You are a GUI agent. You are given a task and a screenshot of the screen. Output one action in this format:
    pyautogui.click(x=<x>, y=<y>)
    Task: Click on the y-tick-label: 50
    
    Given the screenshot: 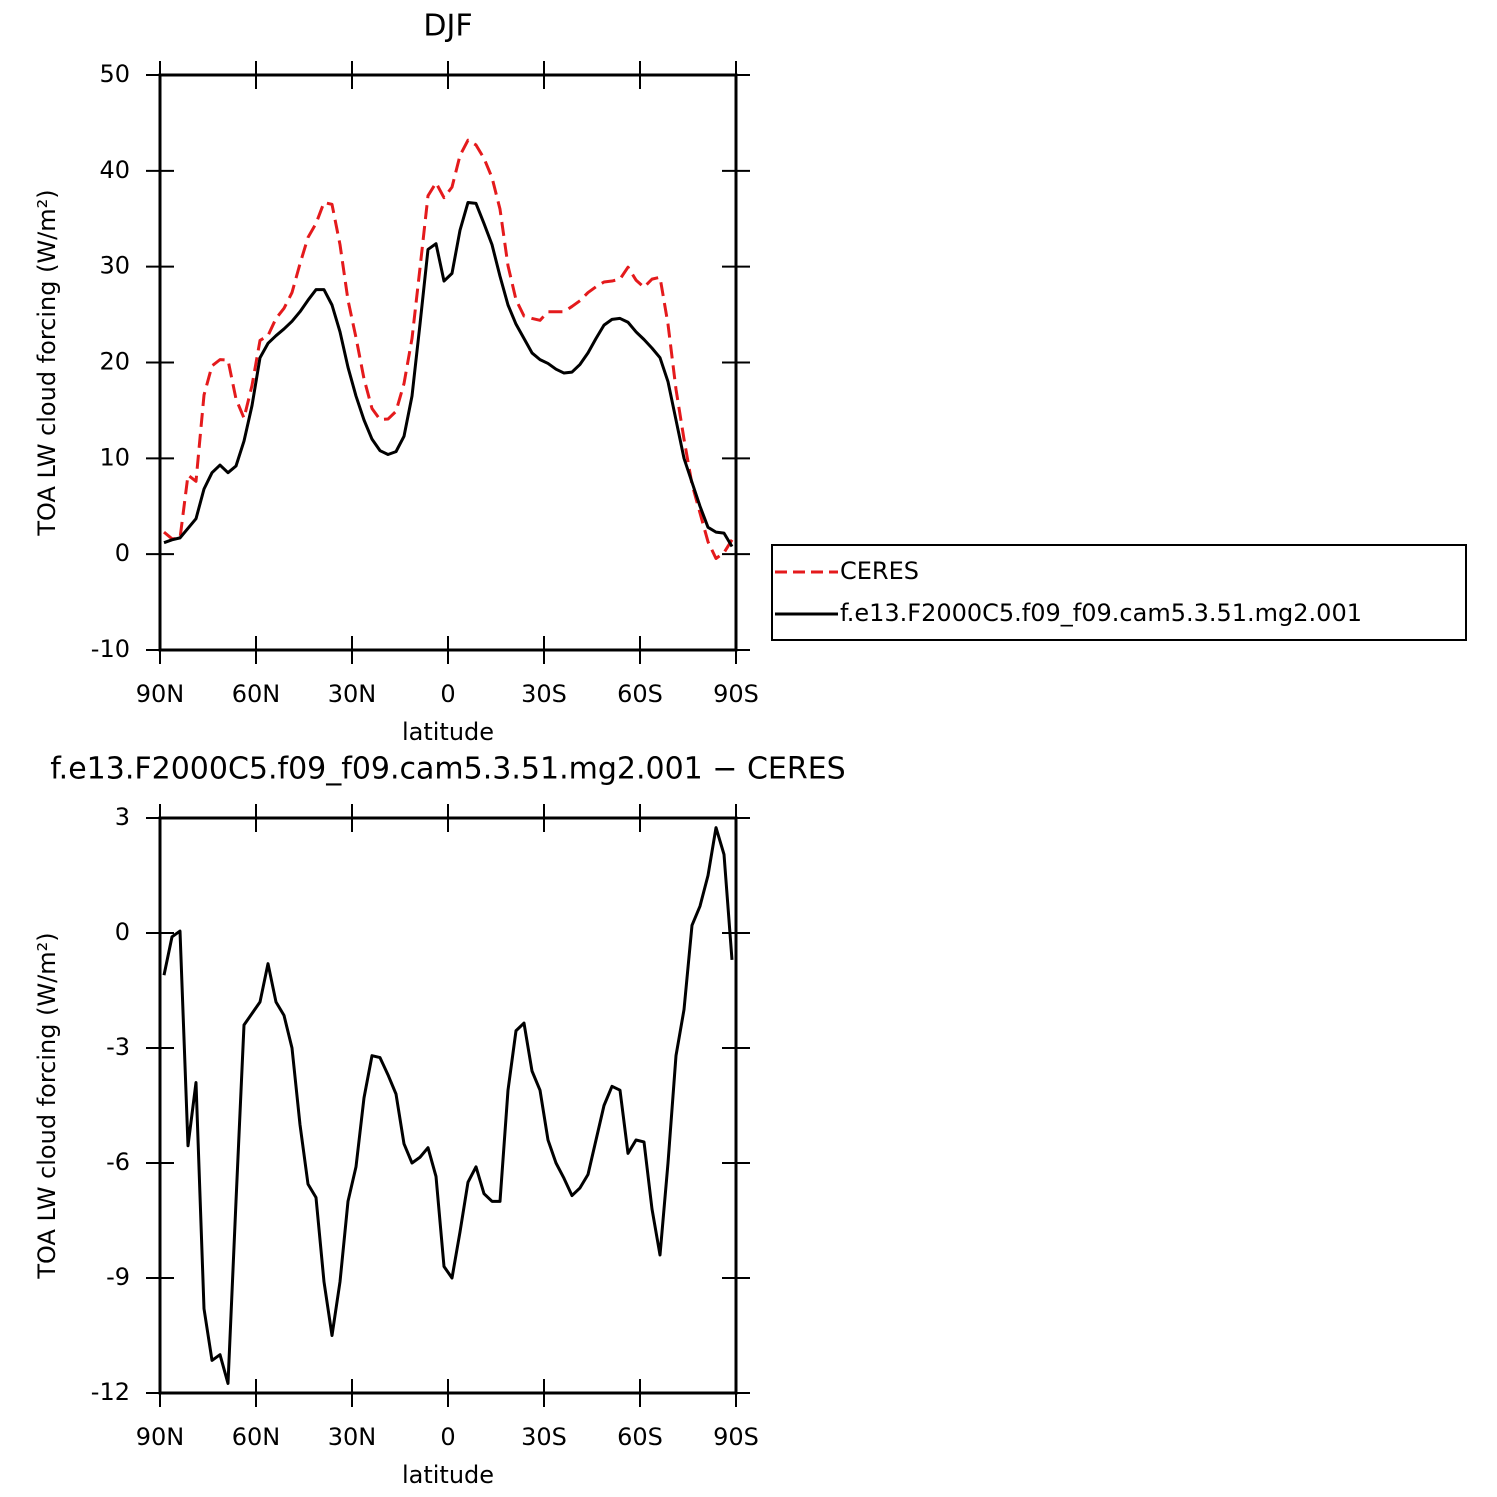 What is the action you would take?
    pyautogui.click(x=114, y=74)
    